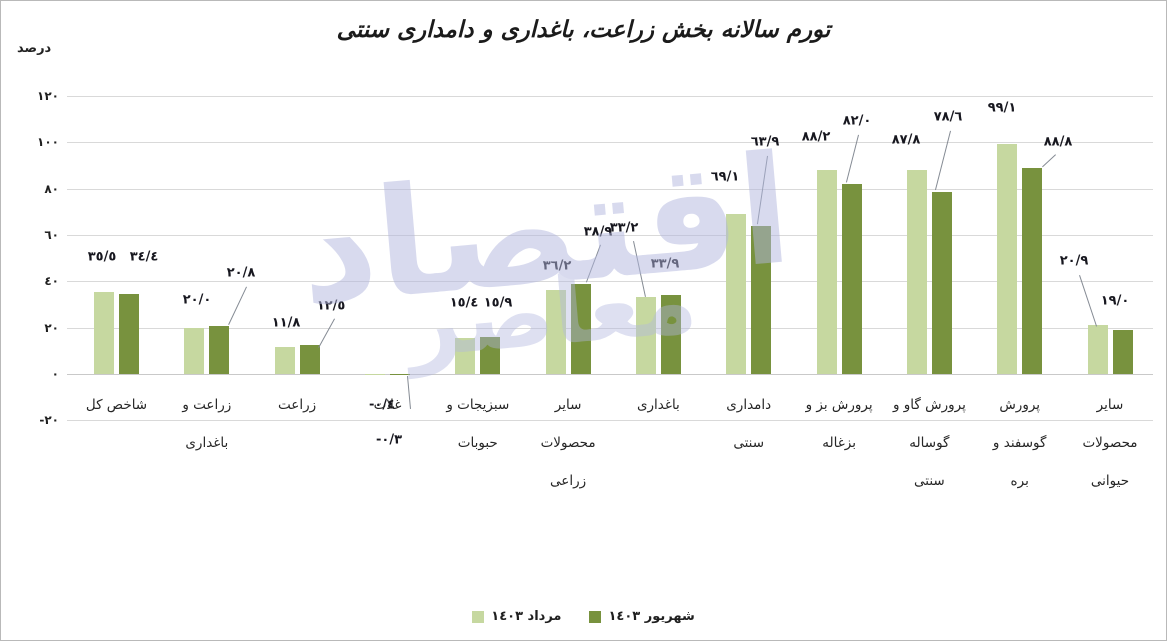  I want to click on category-label-line: گوسفند و, so click(1019, 443).